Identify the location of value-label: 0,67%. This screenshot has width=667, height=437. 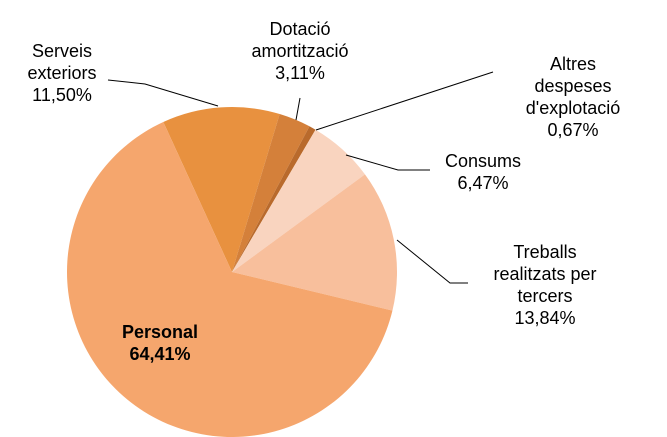
(573, 130).